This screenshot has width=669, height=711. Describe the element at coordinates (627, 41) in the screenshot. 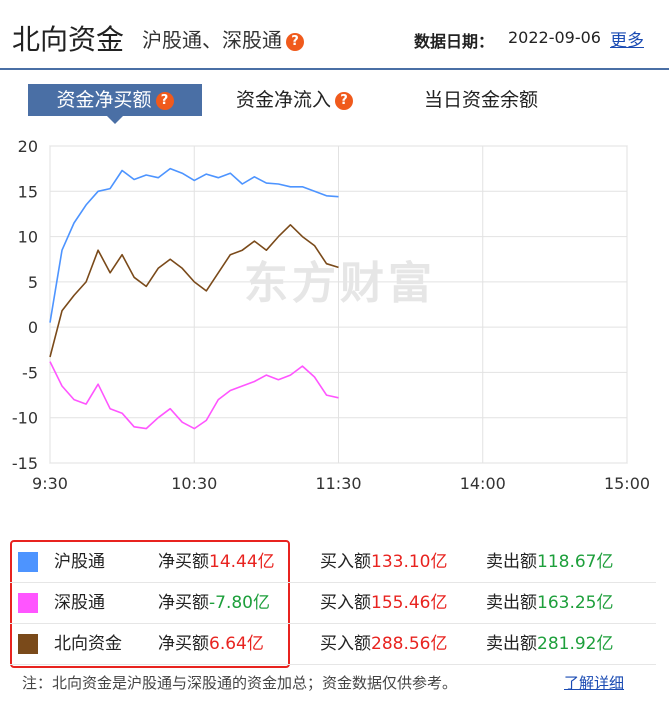

I see `more-link: 更多` at that location.